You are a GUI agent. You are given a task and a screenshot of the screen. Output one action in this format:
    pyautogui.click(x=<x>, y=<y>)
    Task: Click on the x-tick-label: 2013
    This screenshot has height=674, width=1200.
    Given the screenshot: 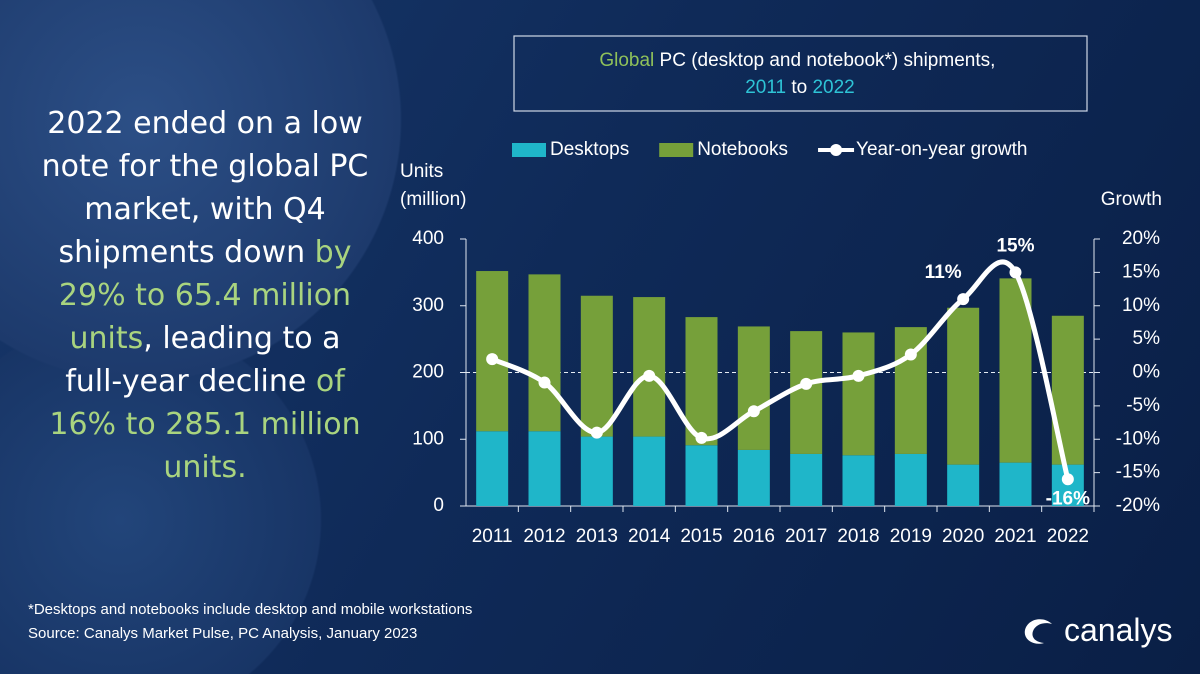 What is the action you would take?
    pyautogui.click(x=597, y=536)
    